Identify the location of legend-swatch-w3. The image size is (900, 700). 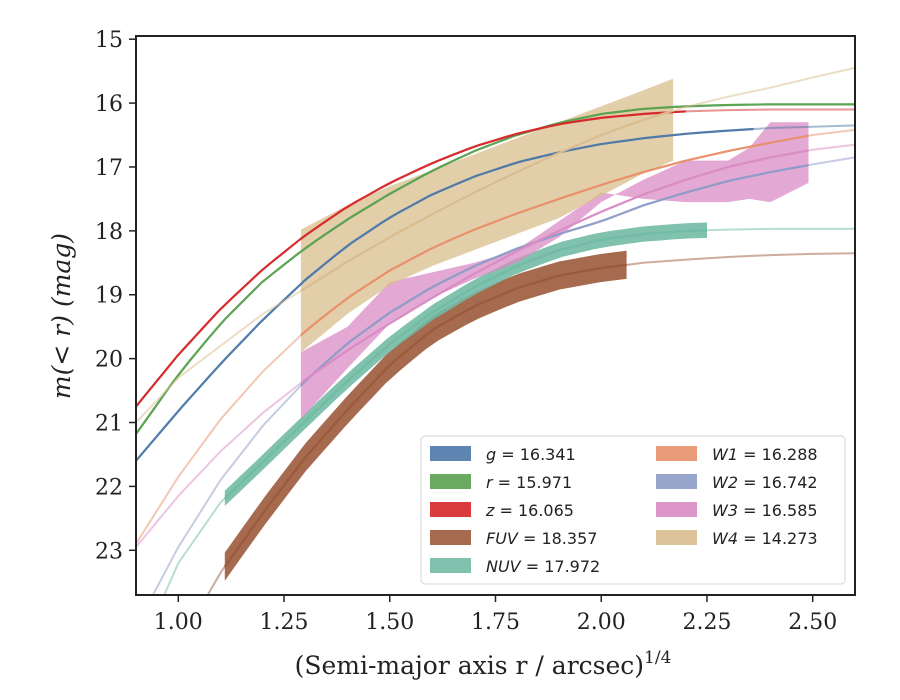
(676, 509).